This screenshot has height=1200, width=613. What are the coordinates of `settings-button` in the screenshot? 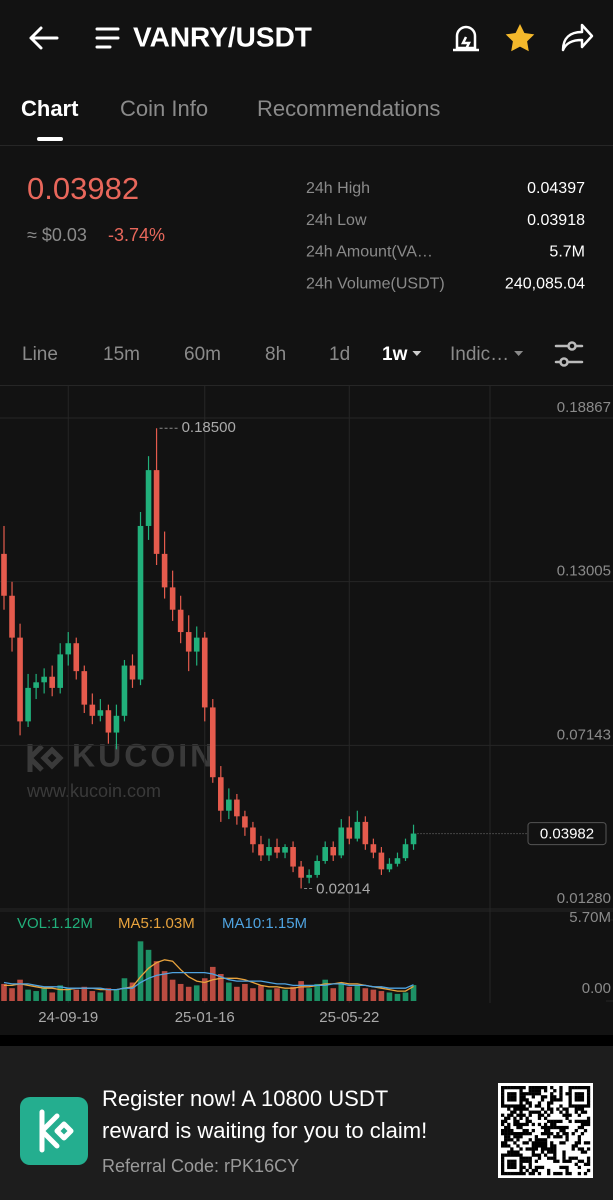 It's located at (569, 354).